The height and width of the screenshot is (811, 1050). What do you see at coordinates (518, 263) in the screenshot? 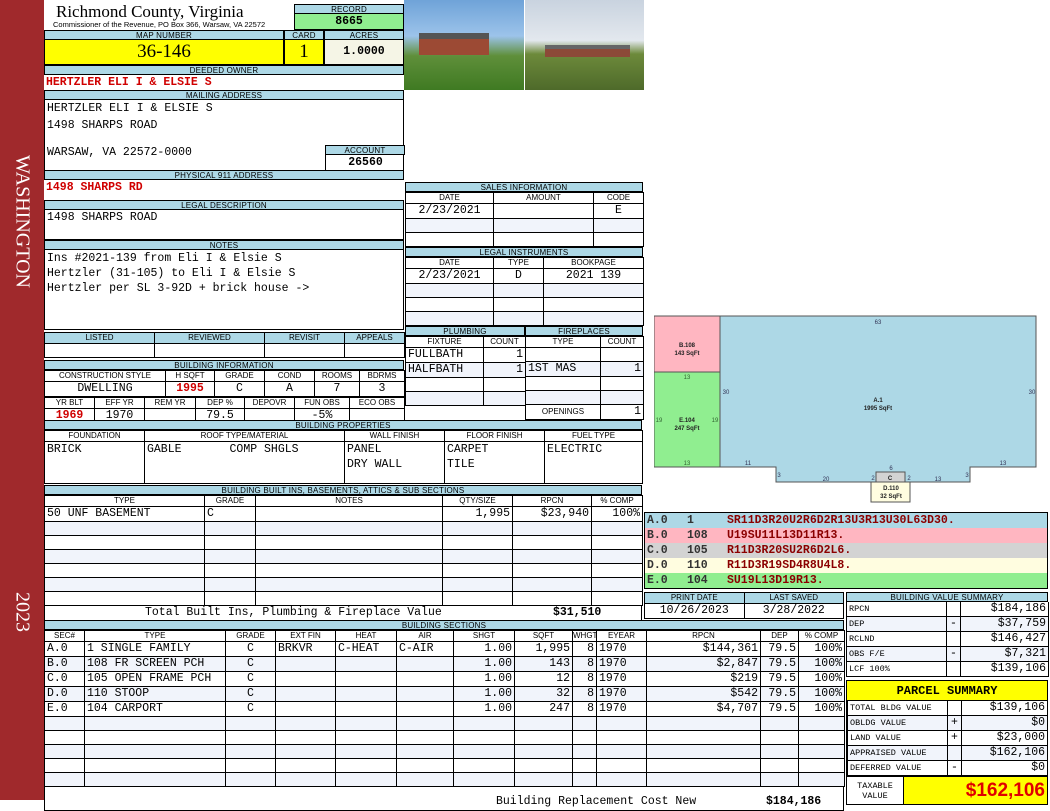
I see `instruments-header: TYPE` at bounding box center [518, 263].